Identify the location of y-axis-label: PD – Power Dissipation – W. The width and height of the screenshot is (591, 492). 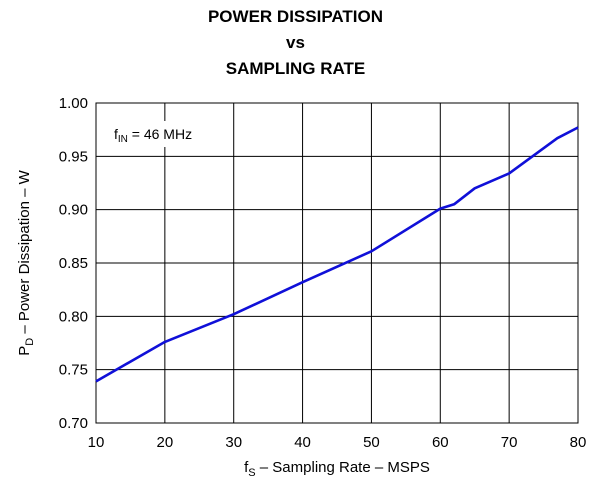
(26, 262).